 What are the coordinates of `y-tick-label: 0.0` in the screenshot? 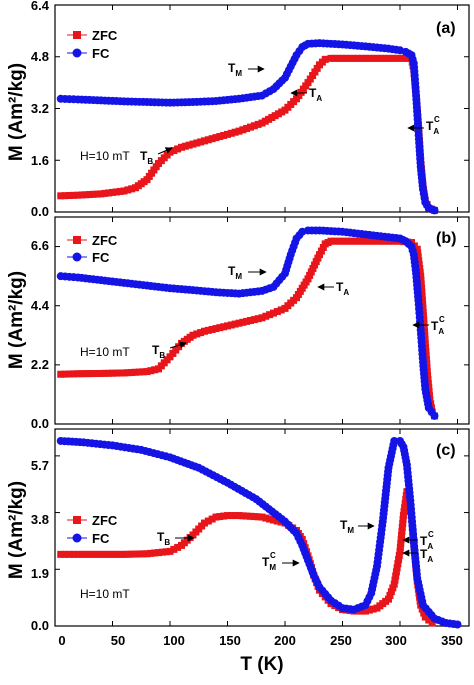 It's located at (40, 423).